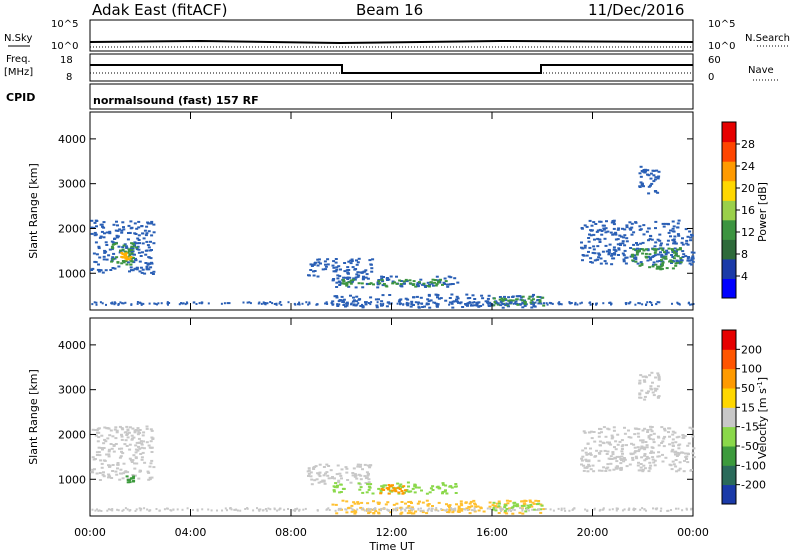  Describe the element at coordinates (593, 532) in the screenshot. I see `x-tick-label: 20:00` at that location.